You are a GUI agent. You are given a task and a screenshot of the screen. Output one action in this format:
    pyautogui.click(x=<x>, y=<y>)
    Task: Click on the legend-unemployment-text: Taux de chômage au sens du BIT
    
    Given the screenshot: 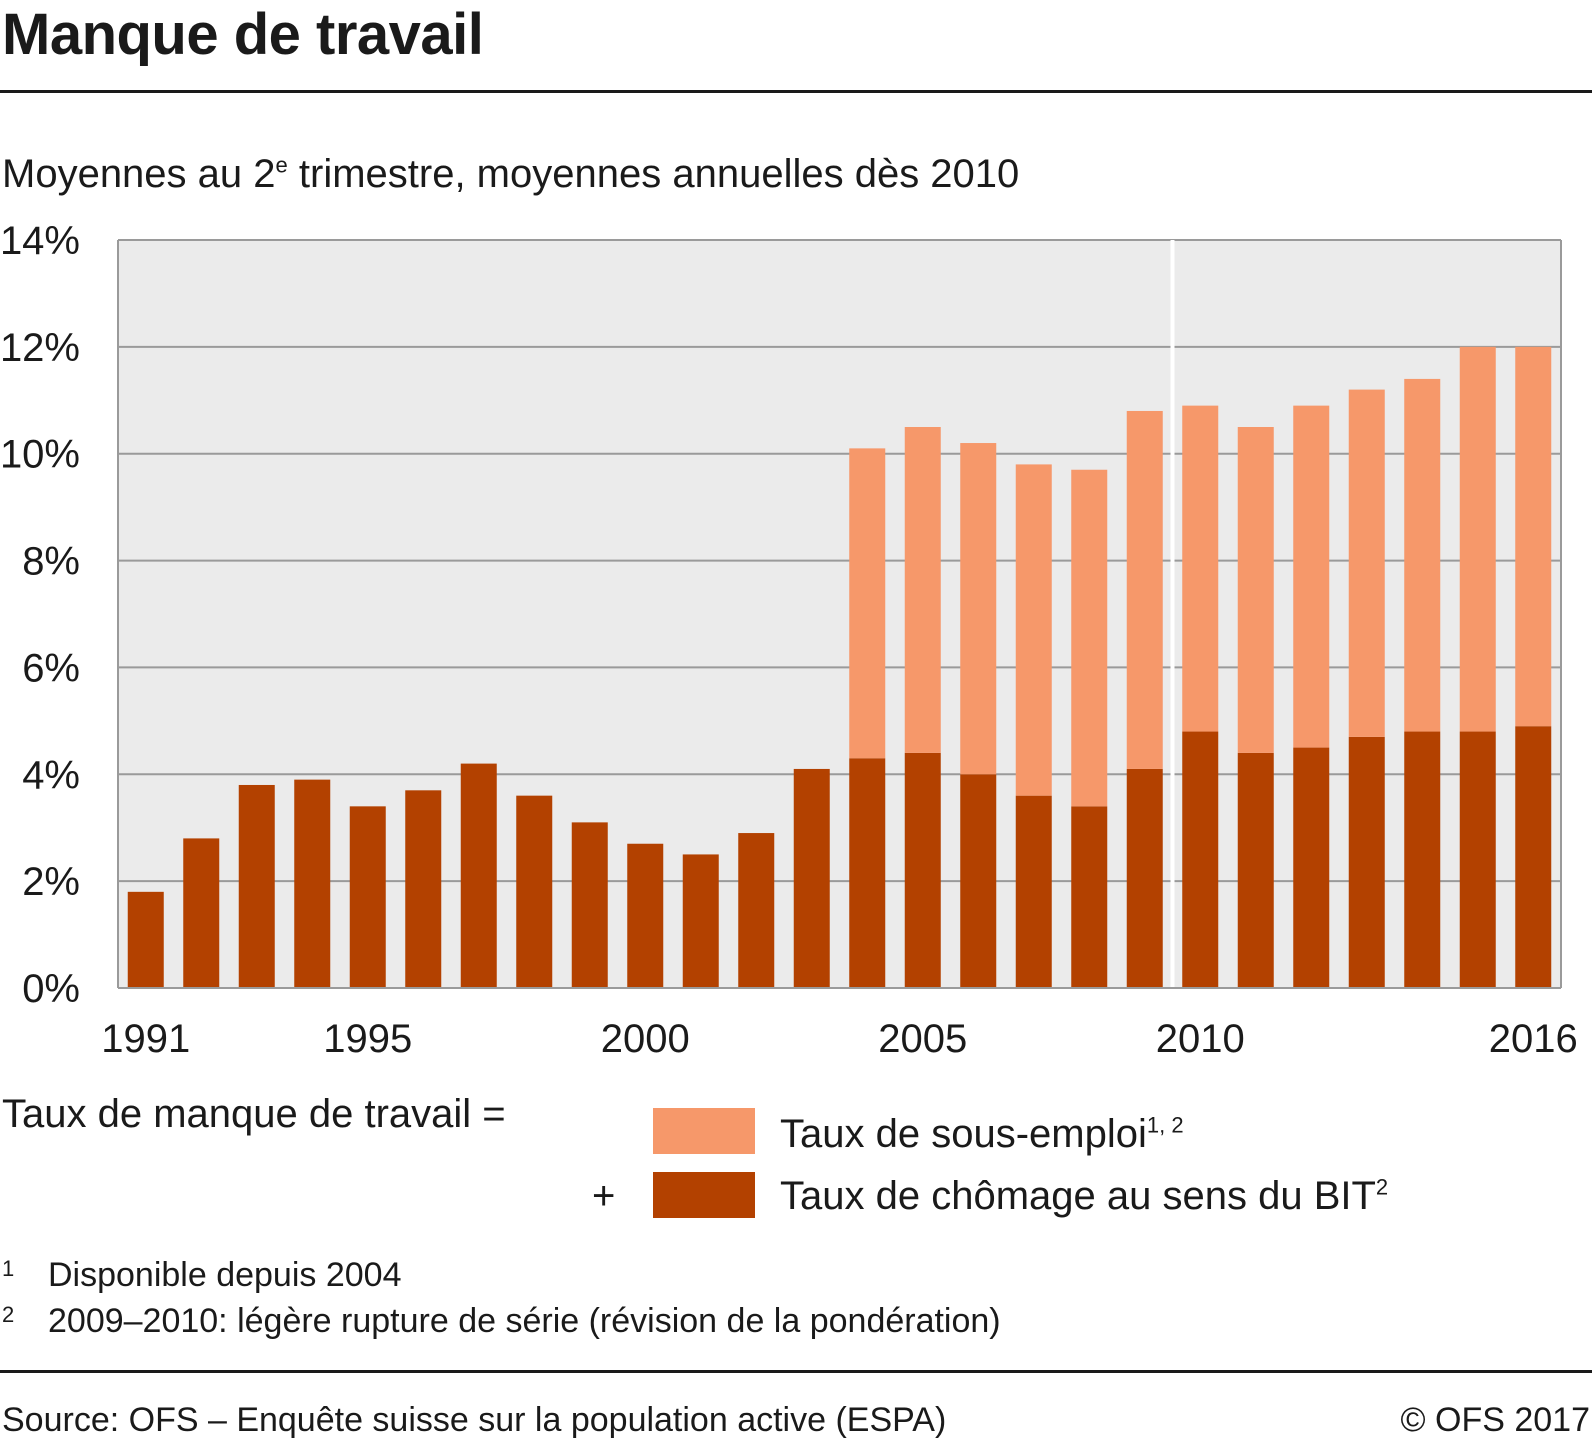 What is the action you would take?
    pyautogui.click(x=1078, y=1196)
    